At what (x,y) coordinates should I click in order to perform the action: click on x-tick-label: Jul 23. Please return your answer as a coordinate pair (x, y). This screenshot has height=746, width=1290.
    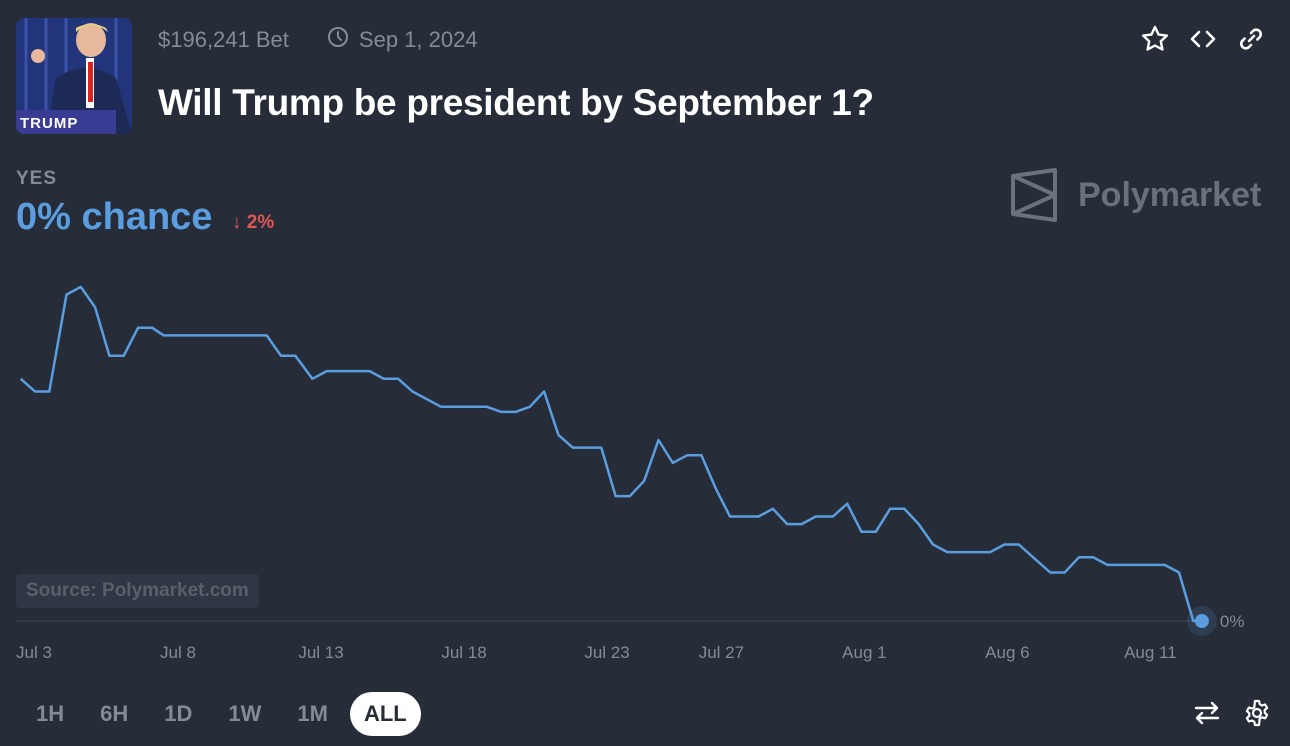
    Looking at the image, I should click on (606, 652).